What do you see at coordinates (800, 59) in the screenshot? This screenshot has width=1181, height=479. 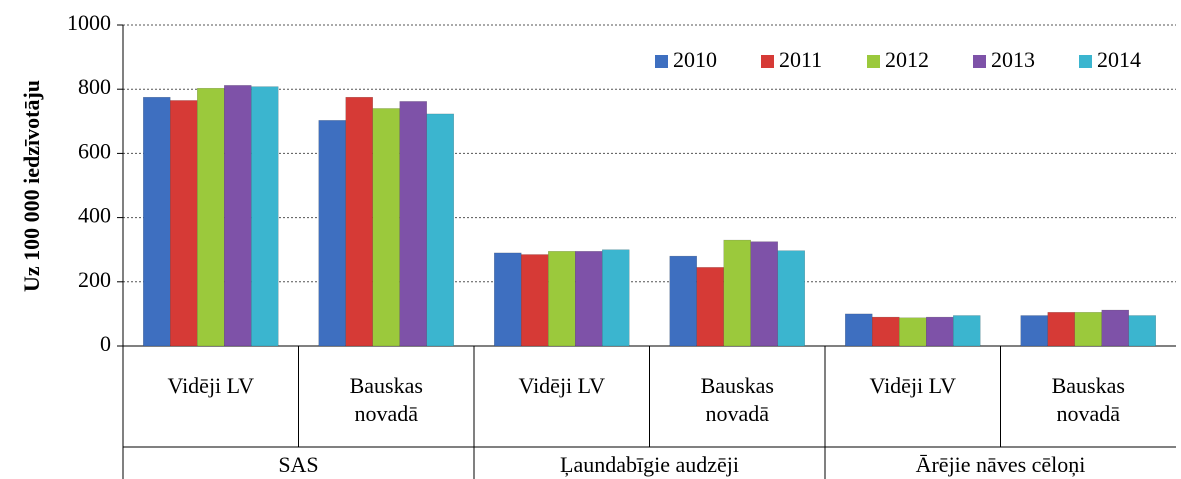 I see `legend-label: 2011` at bounding box center [800, 59].